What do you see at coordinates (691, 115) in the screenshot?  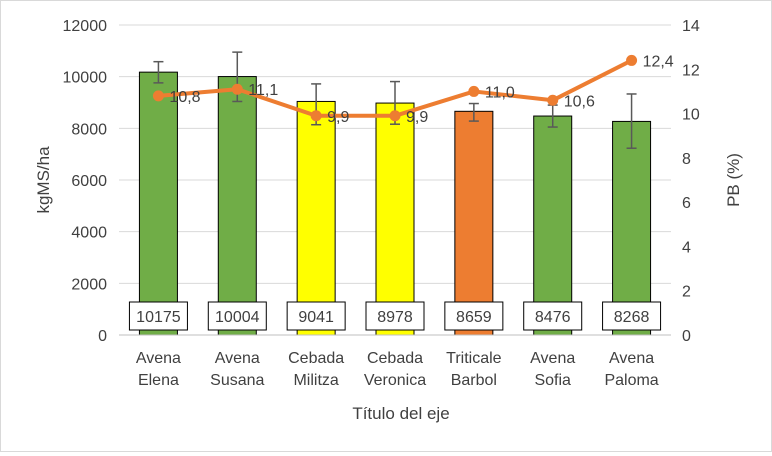 I see `y2-tick-label: 10` at bounding box center [691, 115].